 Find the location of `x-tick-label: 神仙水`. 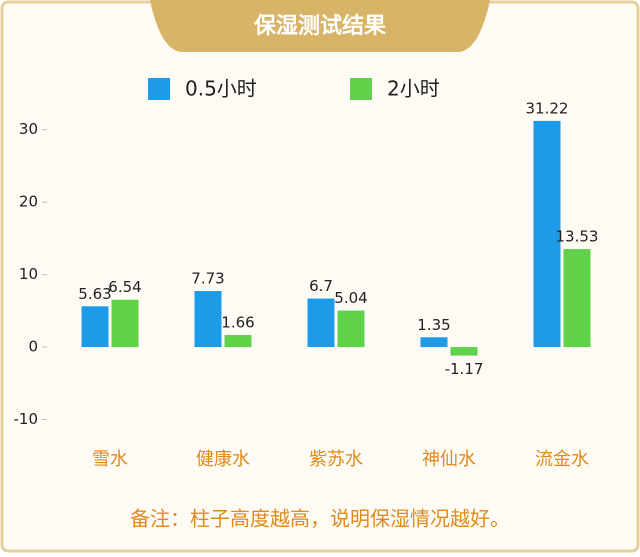

x-tick-label: 神仙水 is located at coordinates (449, 459).